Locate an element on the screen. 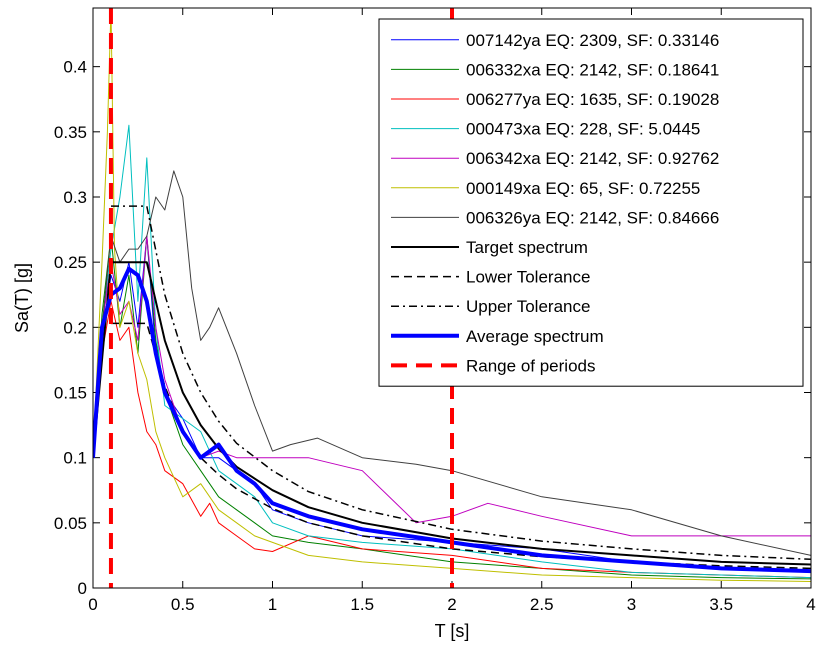 The width and height of the screenshot is (819, 648). y-axis-label: Sa(T) [g] is located at coordinates (22, 298).